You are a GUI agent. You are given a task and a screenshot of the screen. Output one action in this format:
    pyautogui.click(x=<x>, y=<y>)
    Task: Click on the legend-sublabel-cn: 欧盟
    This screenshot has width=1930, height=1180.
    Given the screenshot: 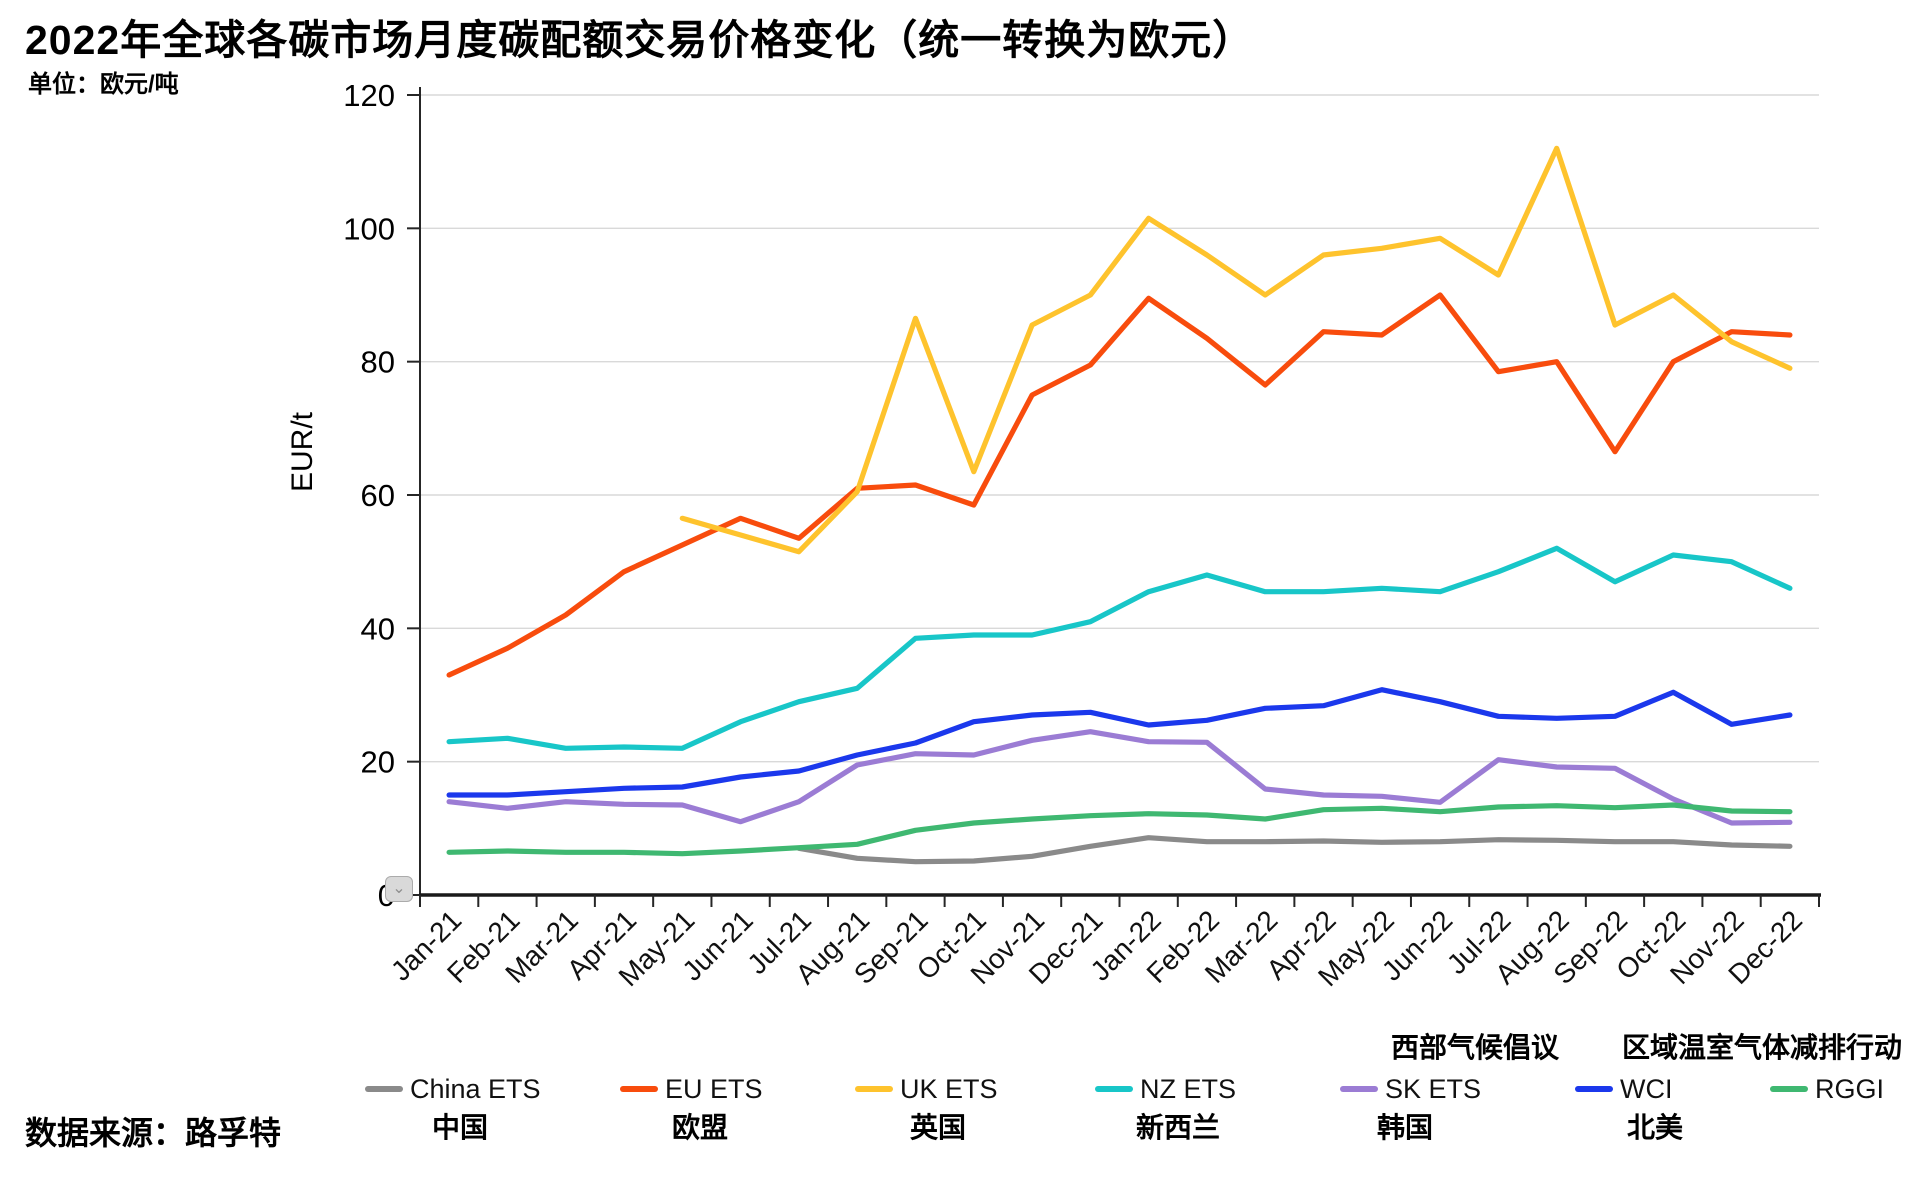 What is the action you would take?
    pyautogui.click(x=700, y=1127)
    